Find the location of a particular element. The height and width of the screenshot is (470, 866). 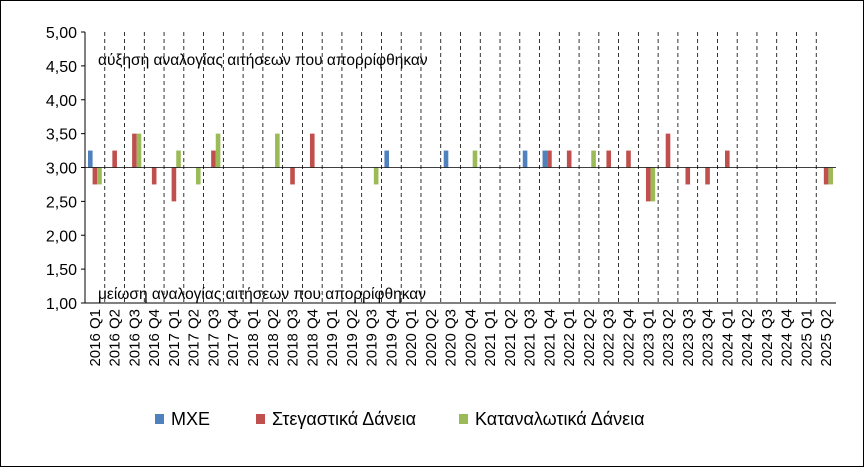

bars is located at coordinates (460, 167).